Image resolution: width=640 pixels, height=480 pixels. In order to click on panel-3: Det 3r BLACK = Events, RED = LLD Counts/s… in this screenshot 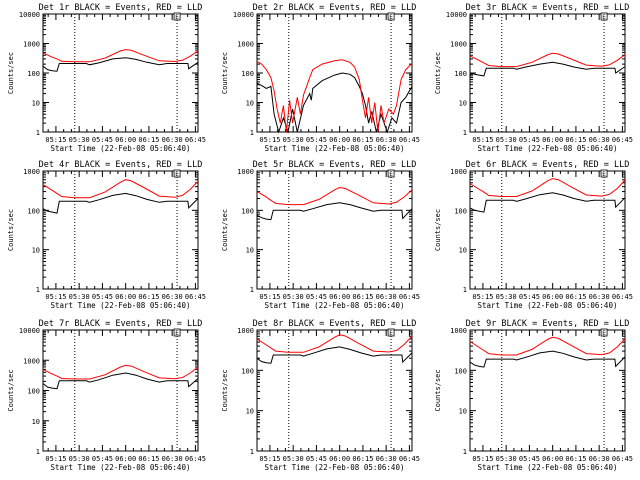, I will do `click(533, 78)`.